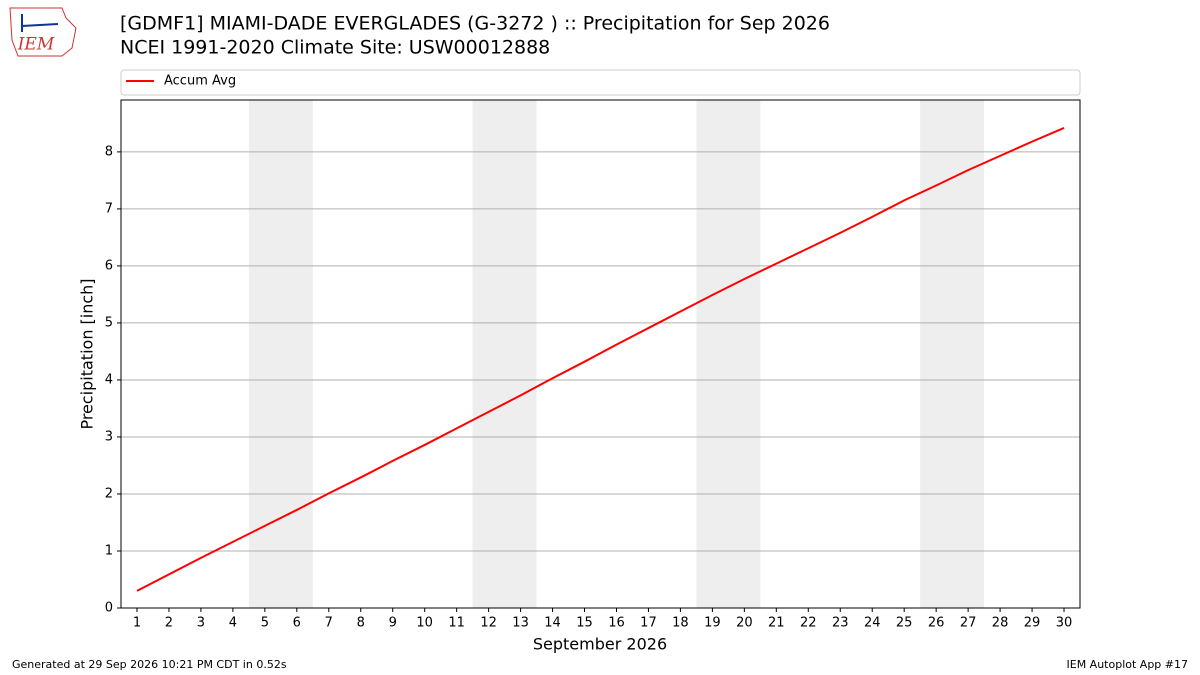  What do you see at coordinates (109, 550) in the screenshot?
I see `y-tick-label: 1` at bounding box center [109, 550].